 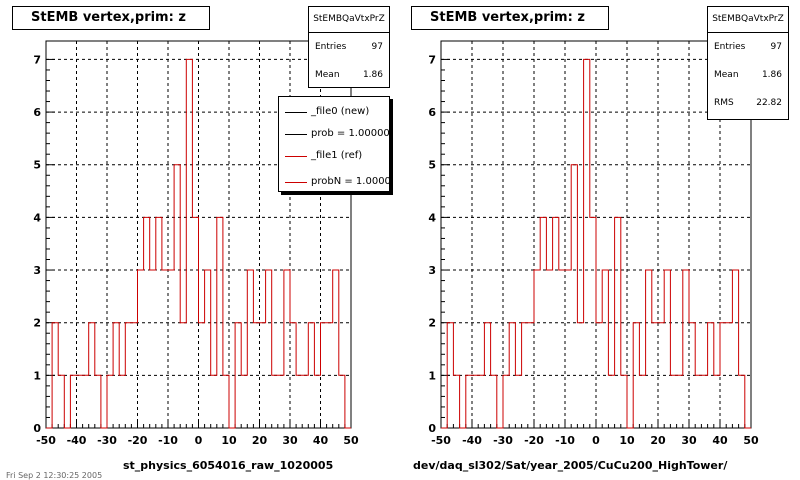 I want to click on legend-label: _file1 (ref), so click(x=337, y=155).